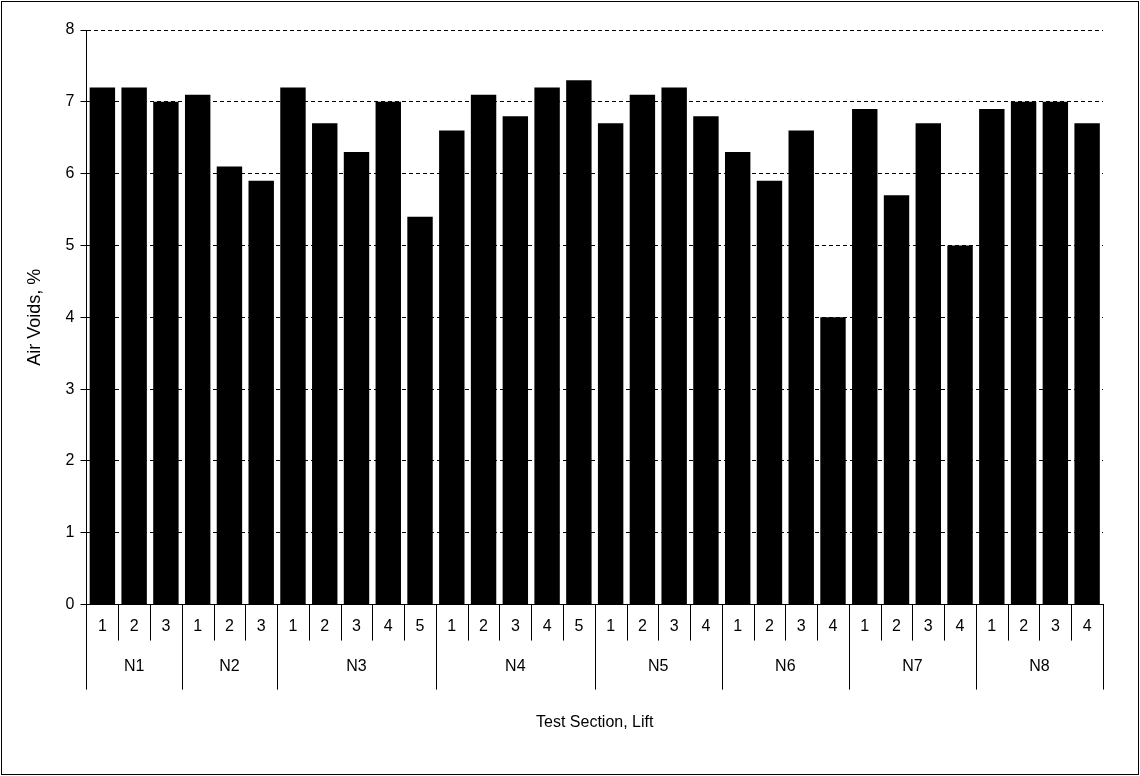 This screenshot has width=1140, height=776. Describe the element at coordinates (70, 532) in the screenshot. I see `y-tick-label: 1` at that location.